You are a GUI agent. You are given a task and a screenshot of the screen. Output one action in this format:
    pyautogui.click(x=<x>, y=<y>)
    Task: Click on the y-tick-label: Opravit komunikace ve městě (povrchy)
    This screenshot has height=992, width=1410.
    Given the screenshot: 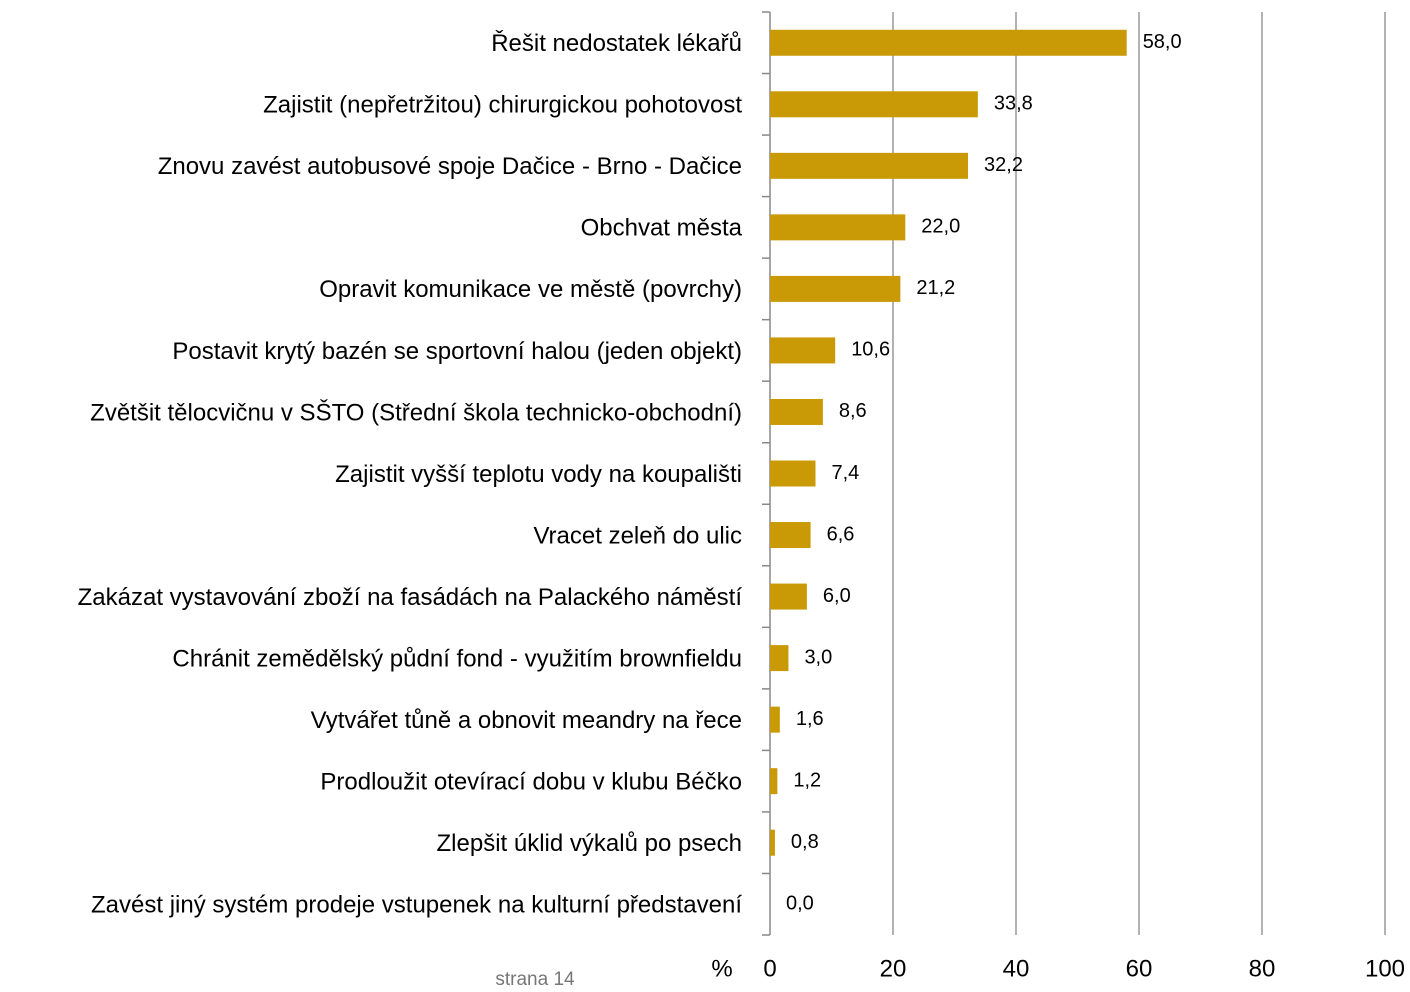 What is the action you would take?
    pyautogui.click(x=530, y=289)
    